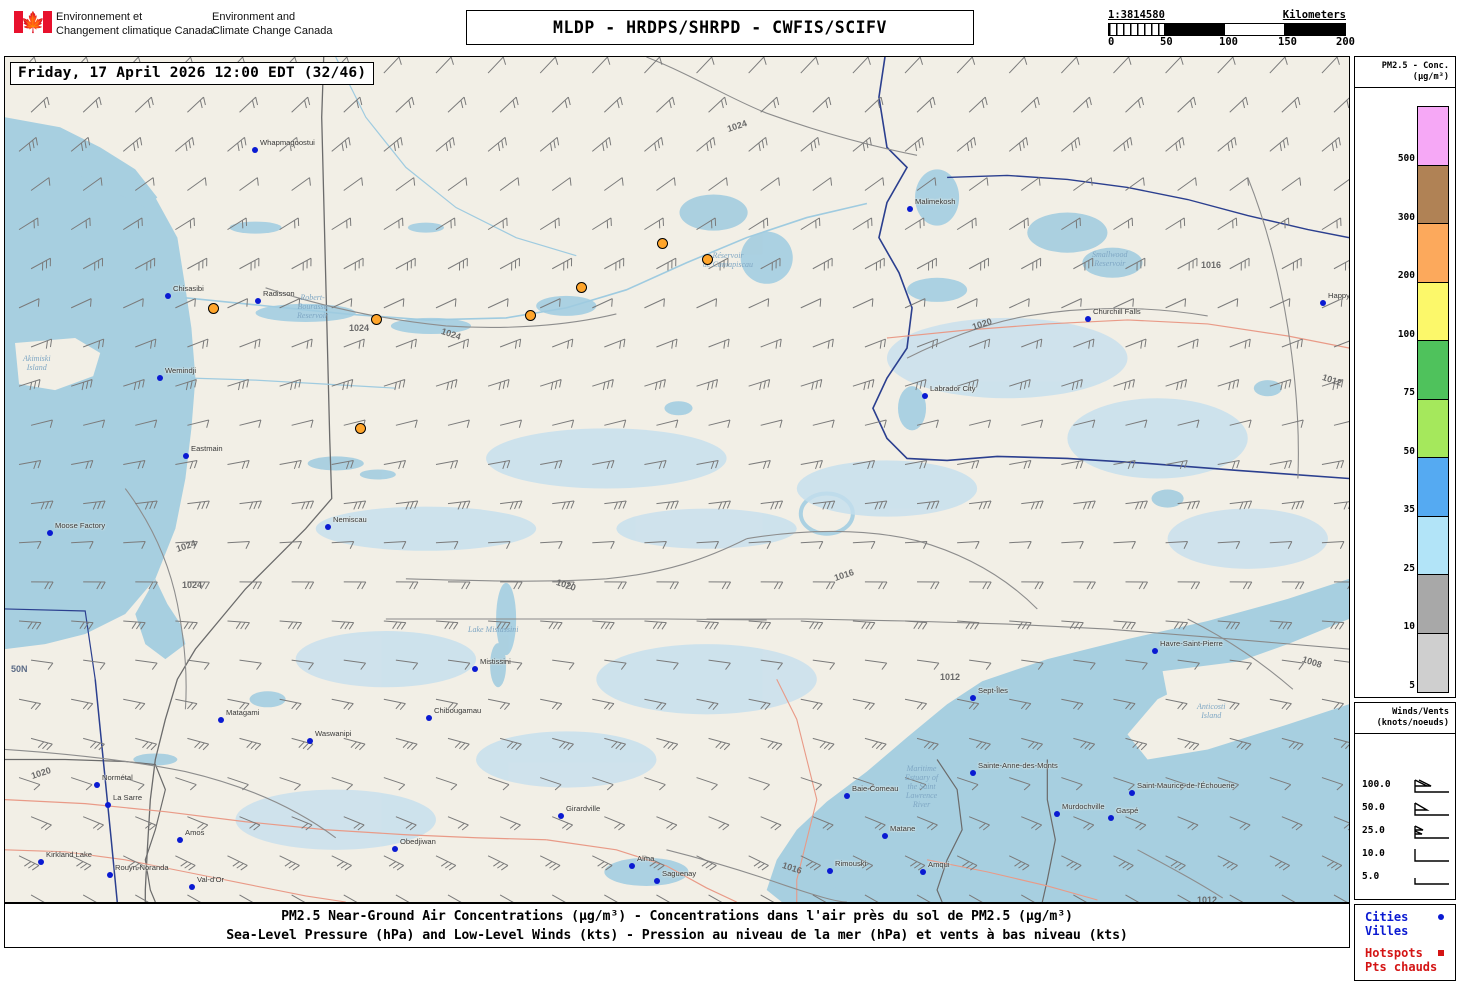 Image resolution: width=1460 pixels, height=981 pixels. What do you see at coordinates (1405, 953) in the screenshot?
I see `hotspots-key-en: Hotspots` at bounding box center [1405, 953].